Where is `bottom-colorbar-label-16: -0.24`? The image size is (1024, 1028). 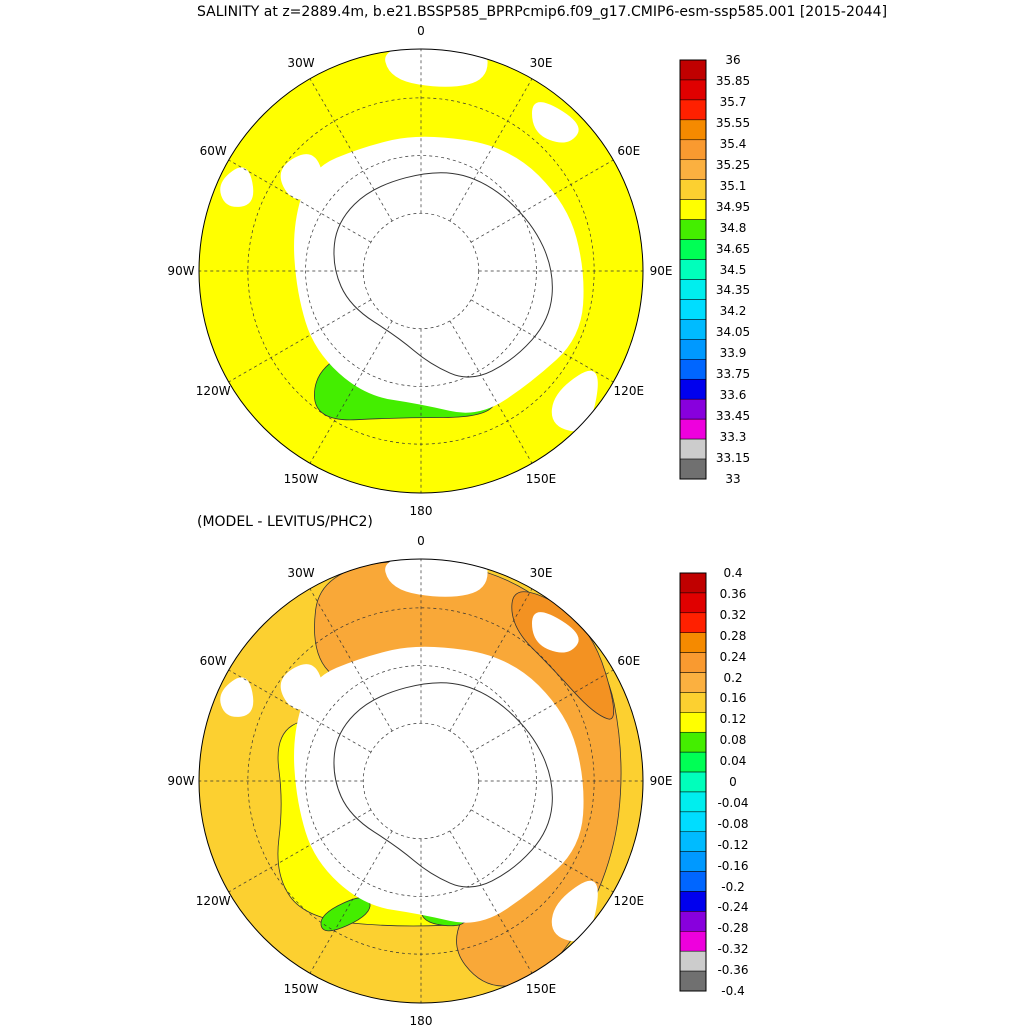 bottom-colorbar-label-16: -0.24 is located at coordinates (733, 907).